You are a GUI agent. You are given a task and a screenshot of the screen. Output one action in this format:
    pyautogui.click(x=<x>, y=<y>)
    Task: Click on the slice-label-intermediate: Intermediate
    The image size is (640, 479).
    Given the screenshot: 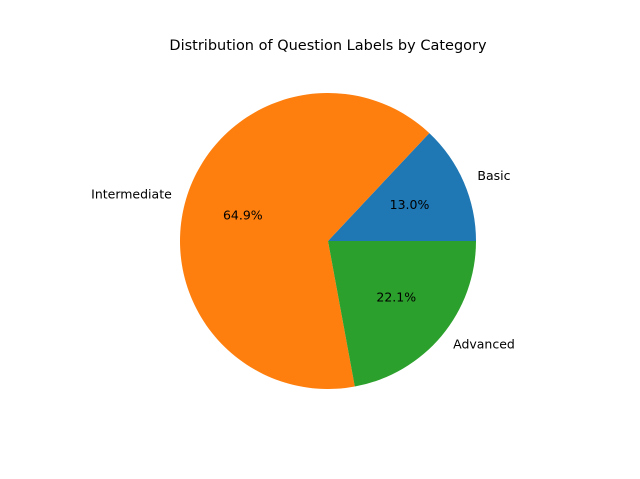 What is the action you would take?
    pyautogui.click(x=131, y=194)
    